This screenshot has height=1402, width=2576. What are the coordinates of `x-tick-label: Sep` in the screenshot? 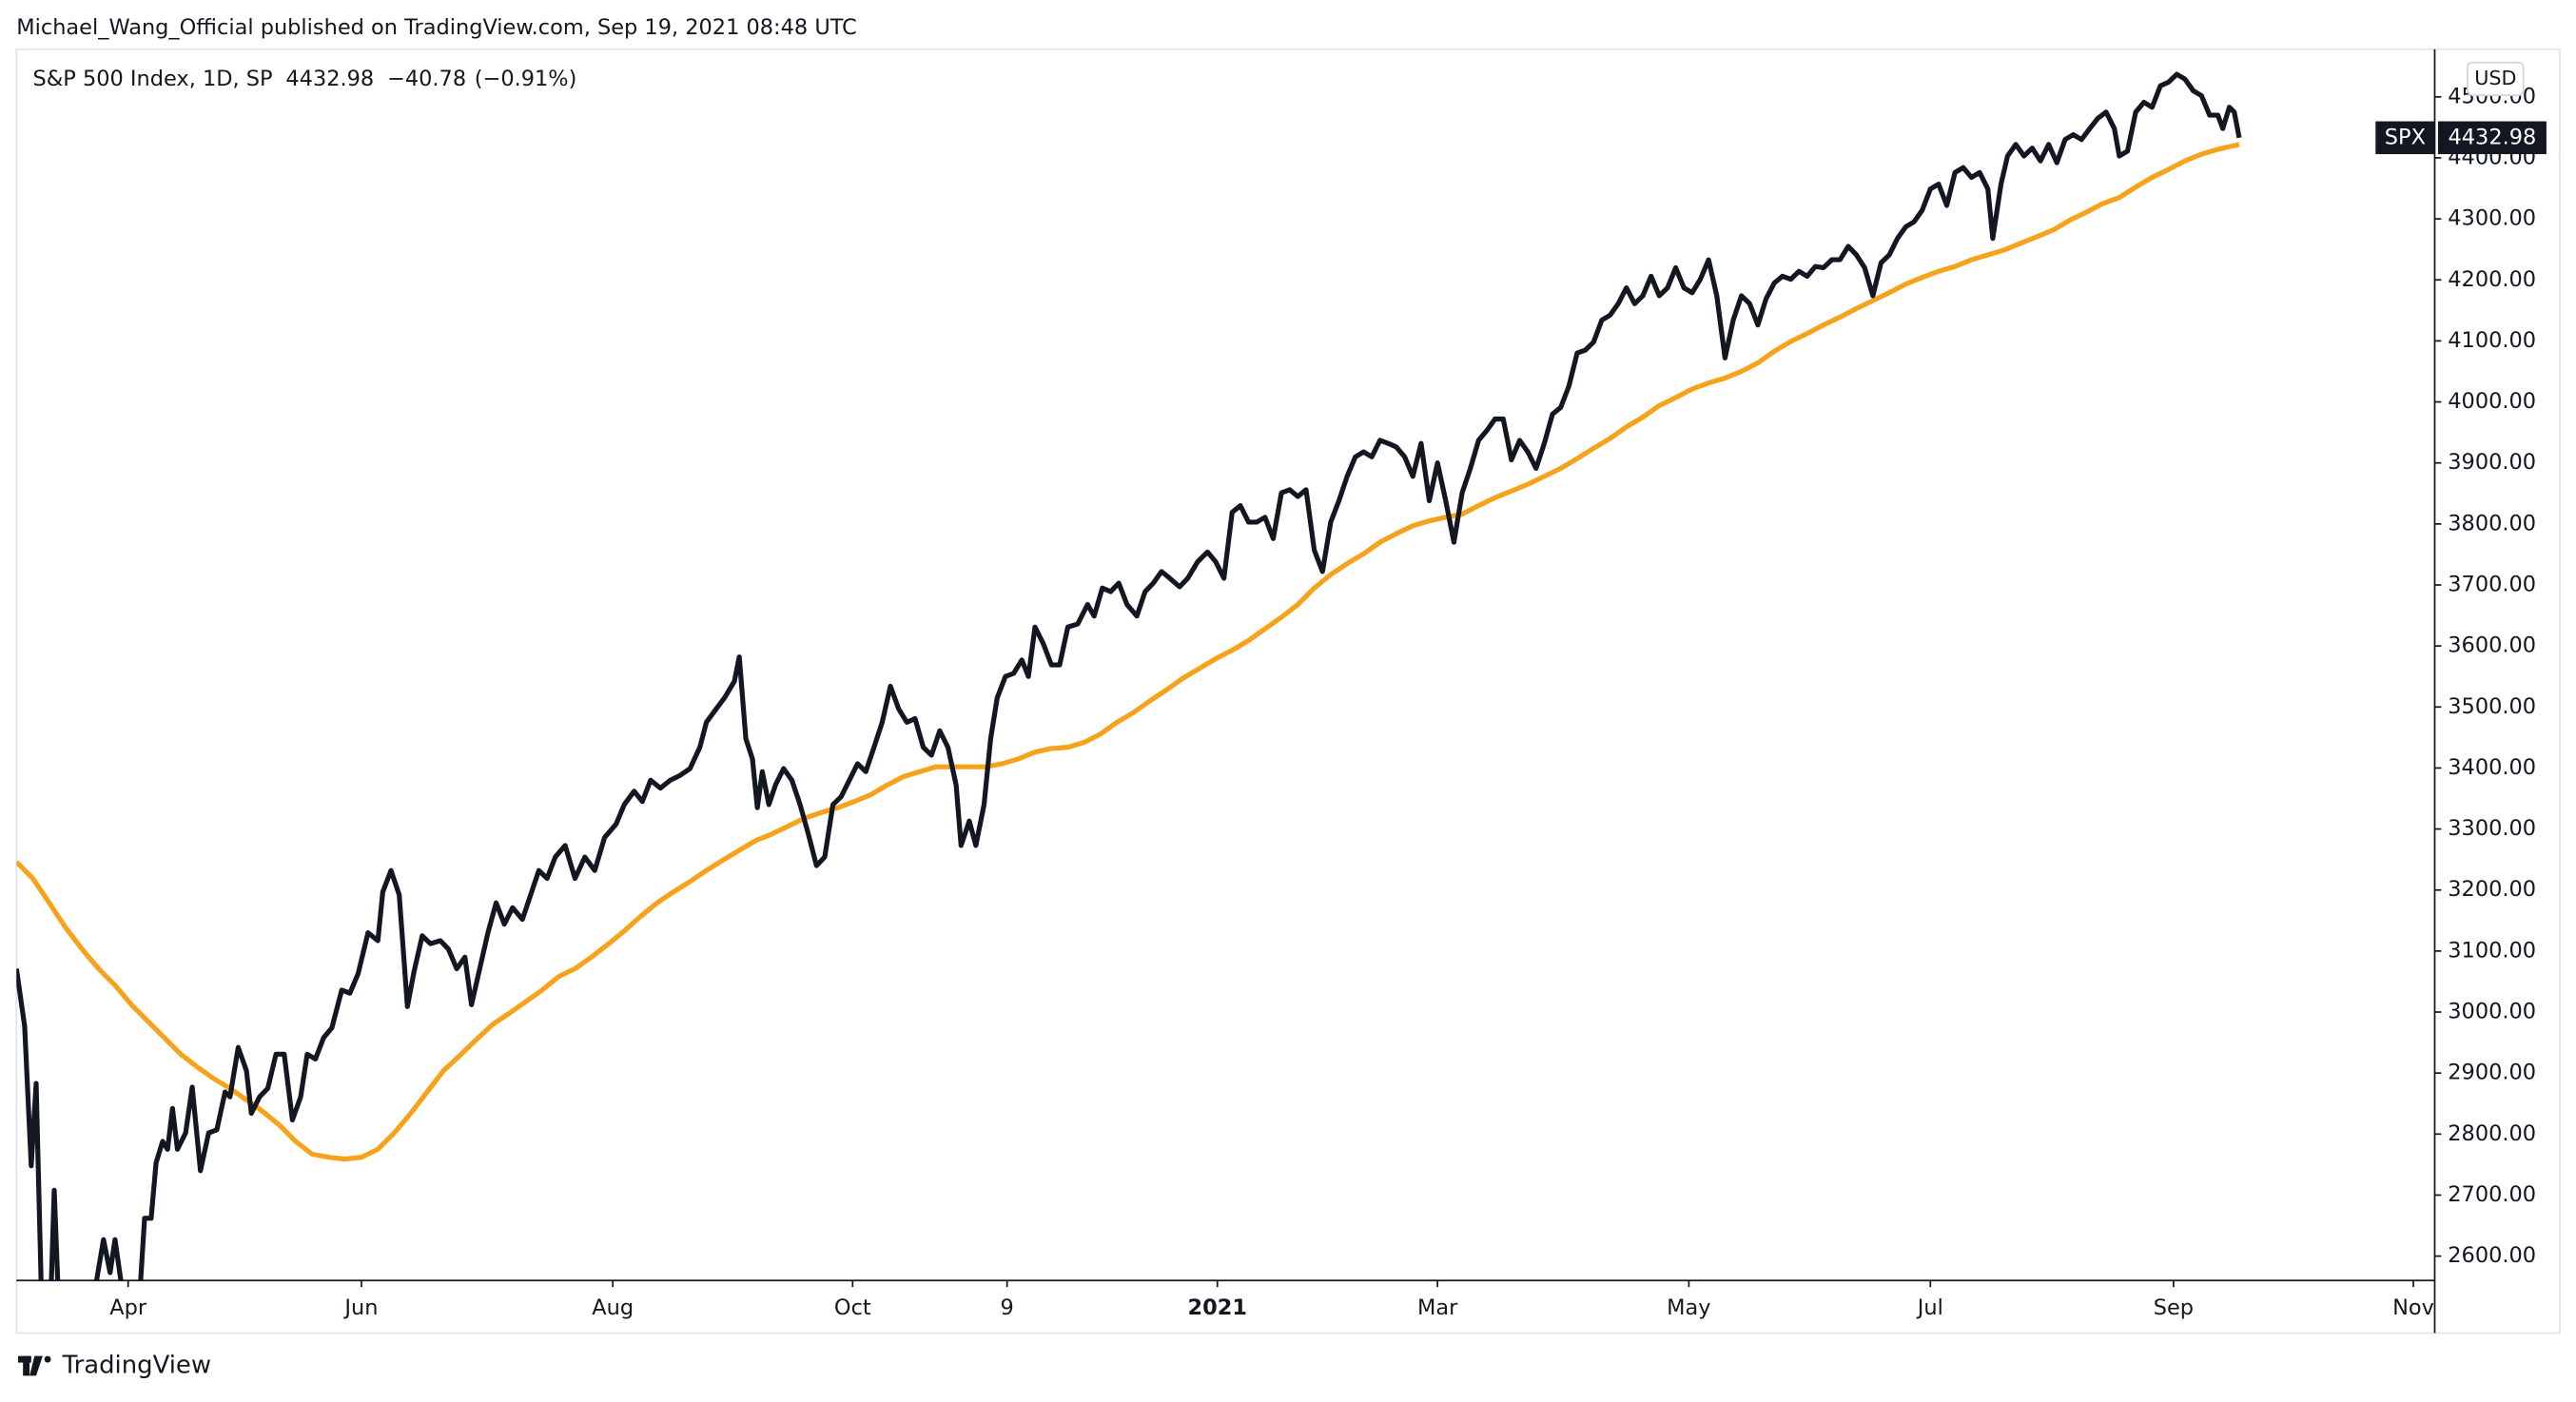 It's located at (2174, 1307).